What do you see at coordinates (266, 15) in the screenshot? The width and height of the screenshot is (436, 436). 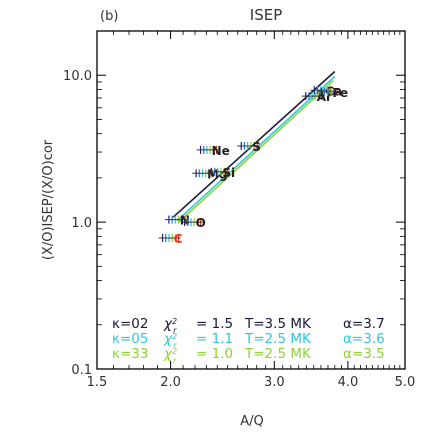 I see `chart-title: ISEP` at bounding box center [266, 15].